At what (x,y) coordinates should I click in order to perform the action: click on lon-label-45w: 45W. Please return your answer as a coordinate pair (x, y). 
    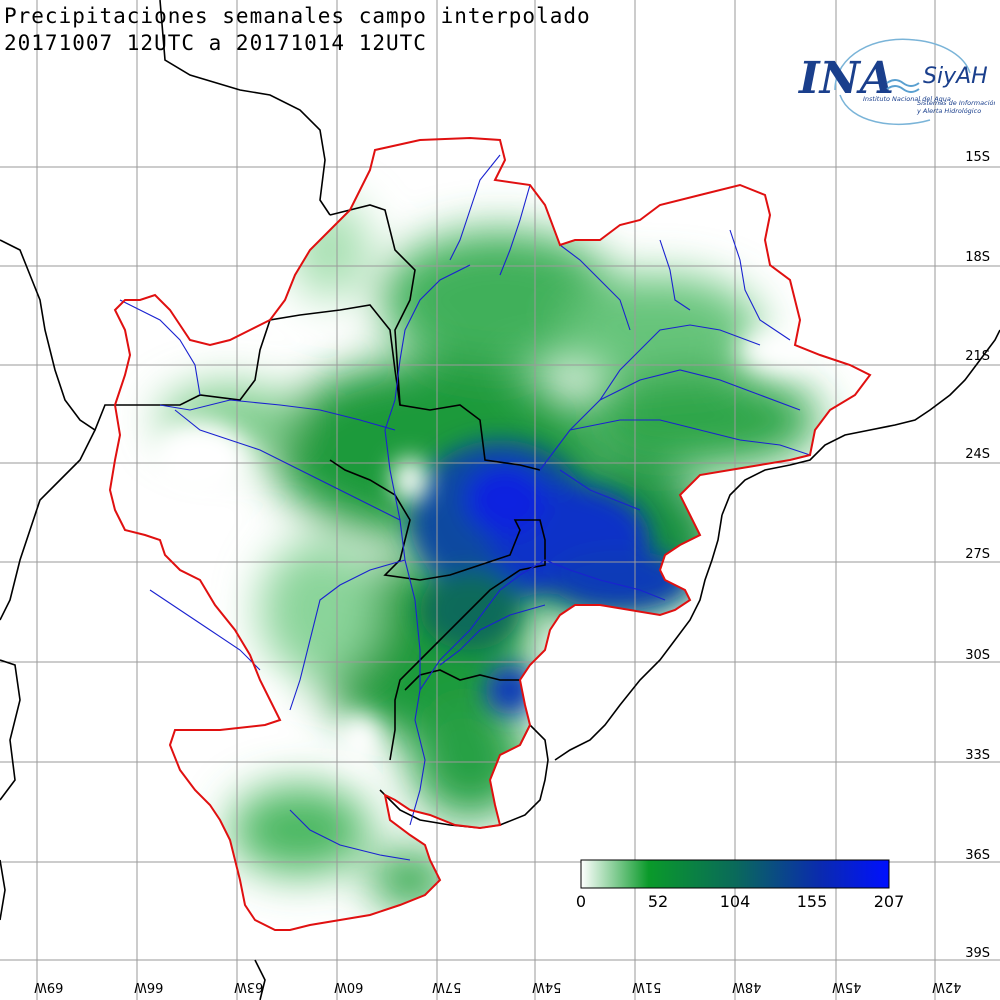
    Looking at the image, I should click on (847, 986).